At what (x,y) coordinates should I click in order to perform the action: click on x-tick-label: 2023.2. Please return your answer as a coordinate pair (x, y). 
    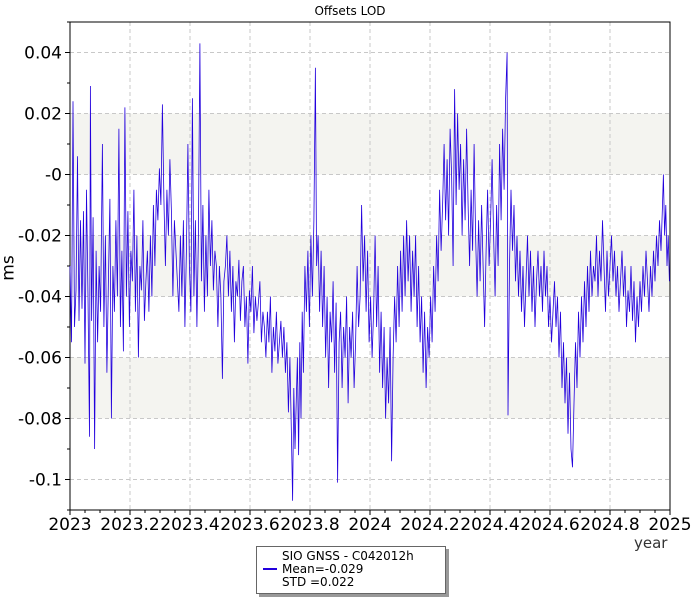
    Looking at the image, I should click on (129, 525).